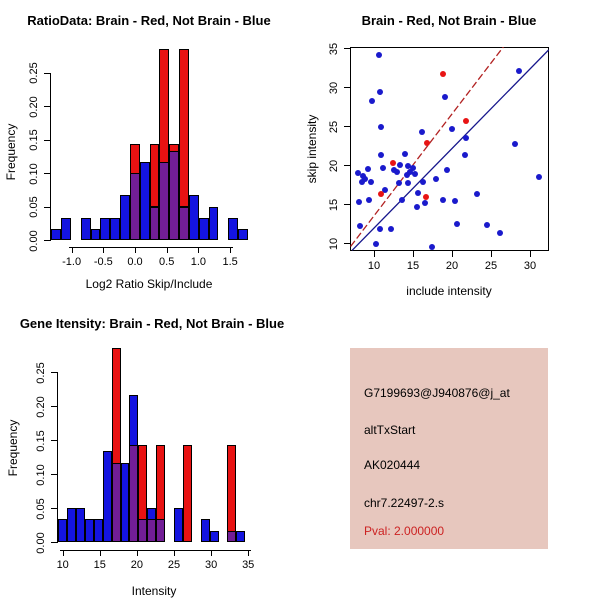 The image size is (600, 600). I want to click on y-tick-label: 25, so click(334, 126).